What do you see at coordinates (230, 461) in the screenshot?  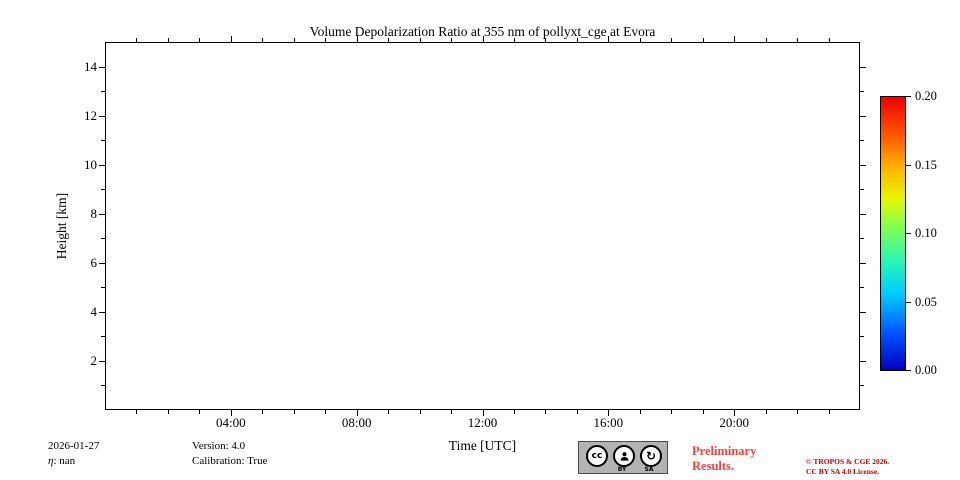 I see `footer-calibration: Calibration: True` at bounding box center [230, 461].